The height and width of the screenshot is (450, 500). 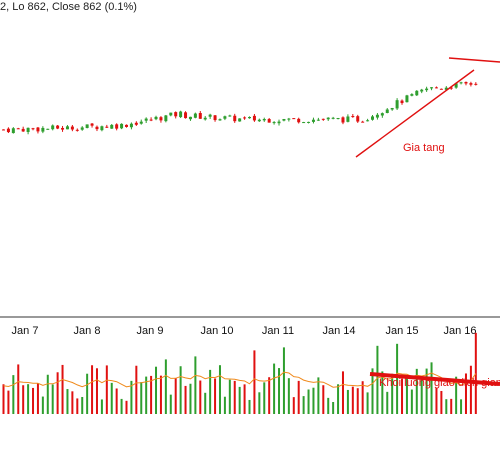 I want to click on x-tick-label: Jan 11, so click(x=278, y=331).